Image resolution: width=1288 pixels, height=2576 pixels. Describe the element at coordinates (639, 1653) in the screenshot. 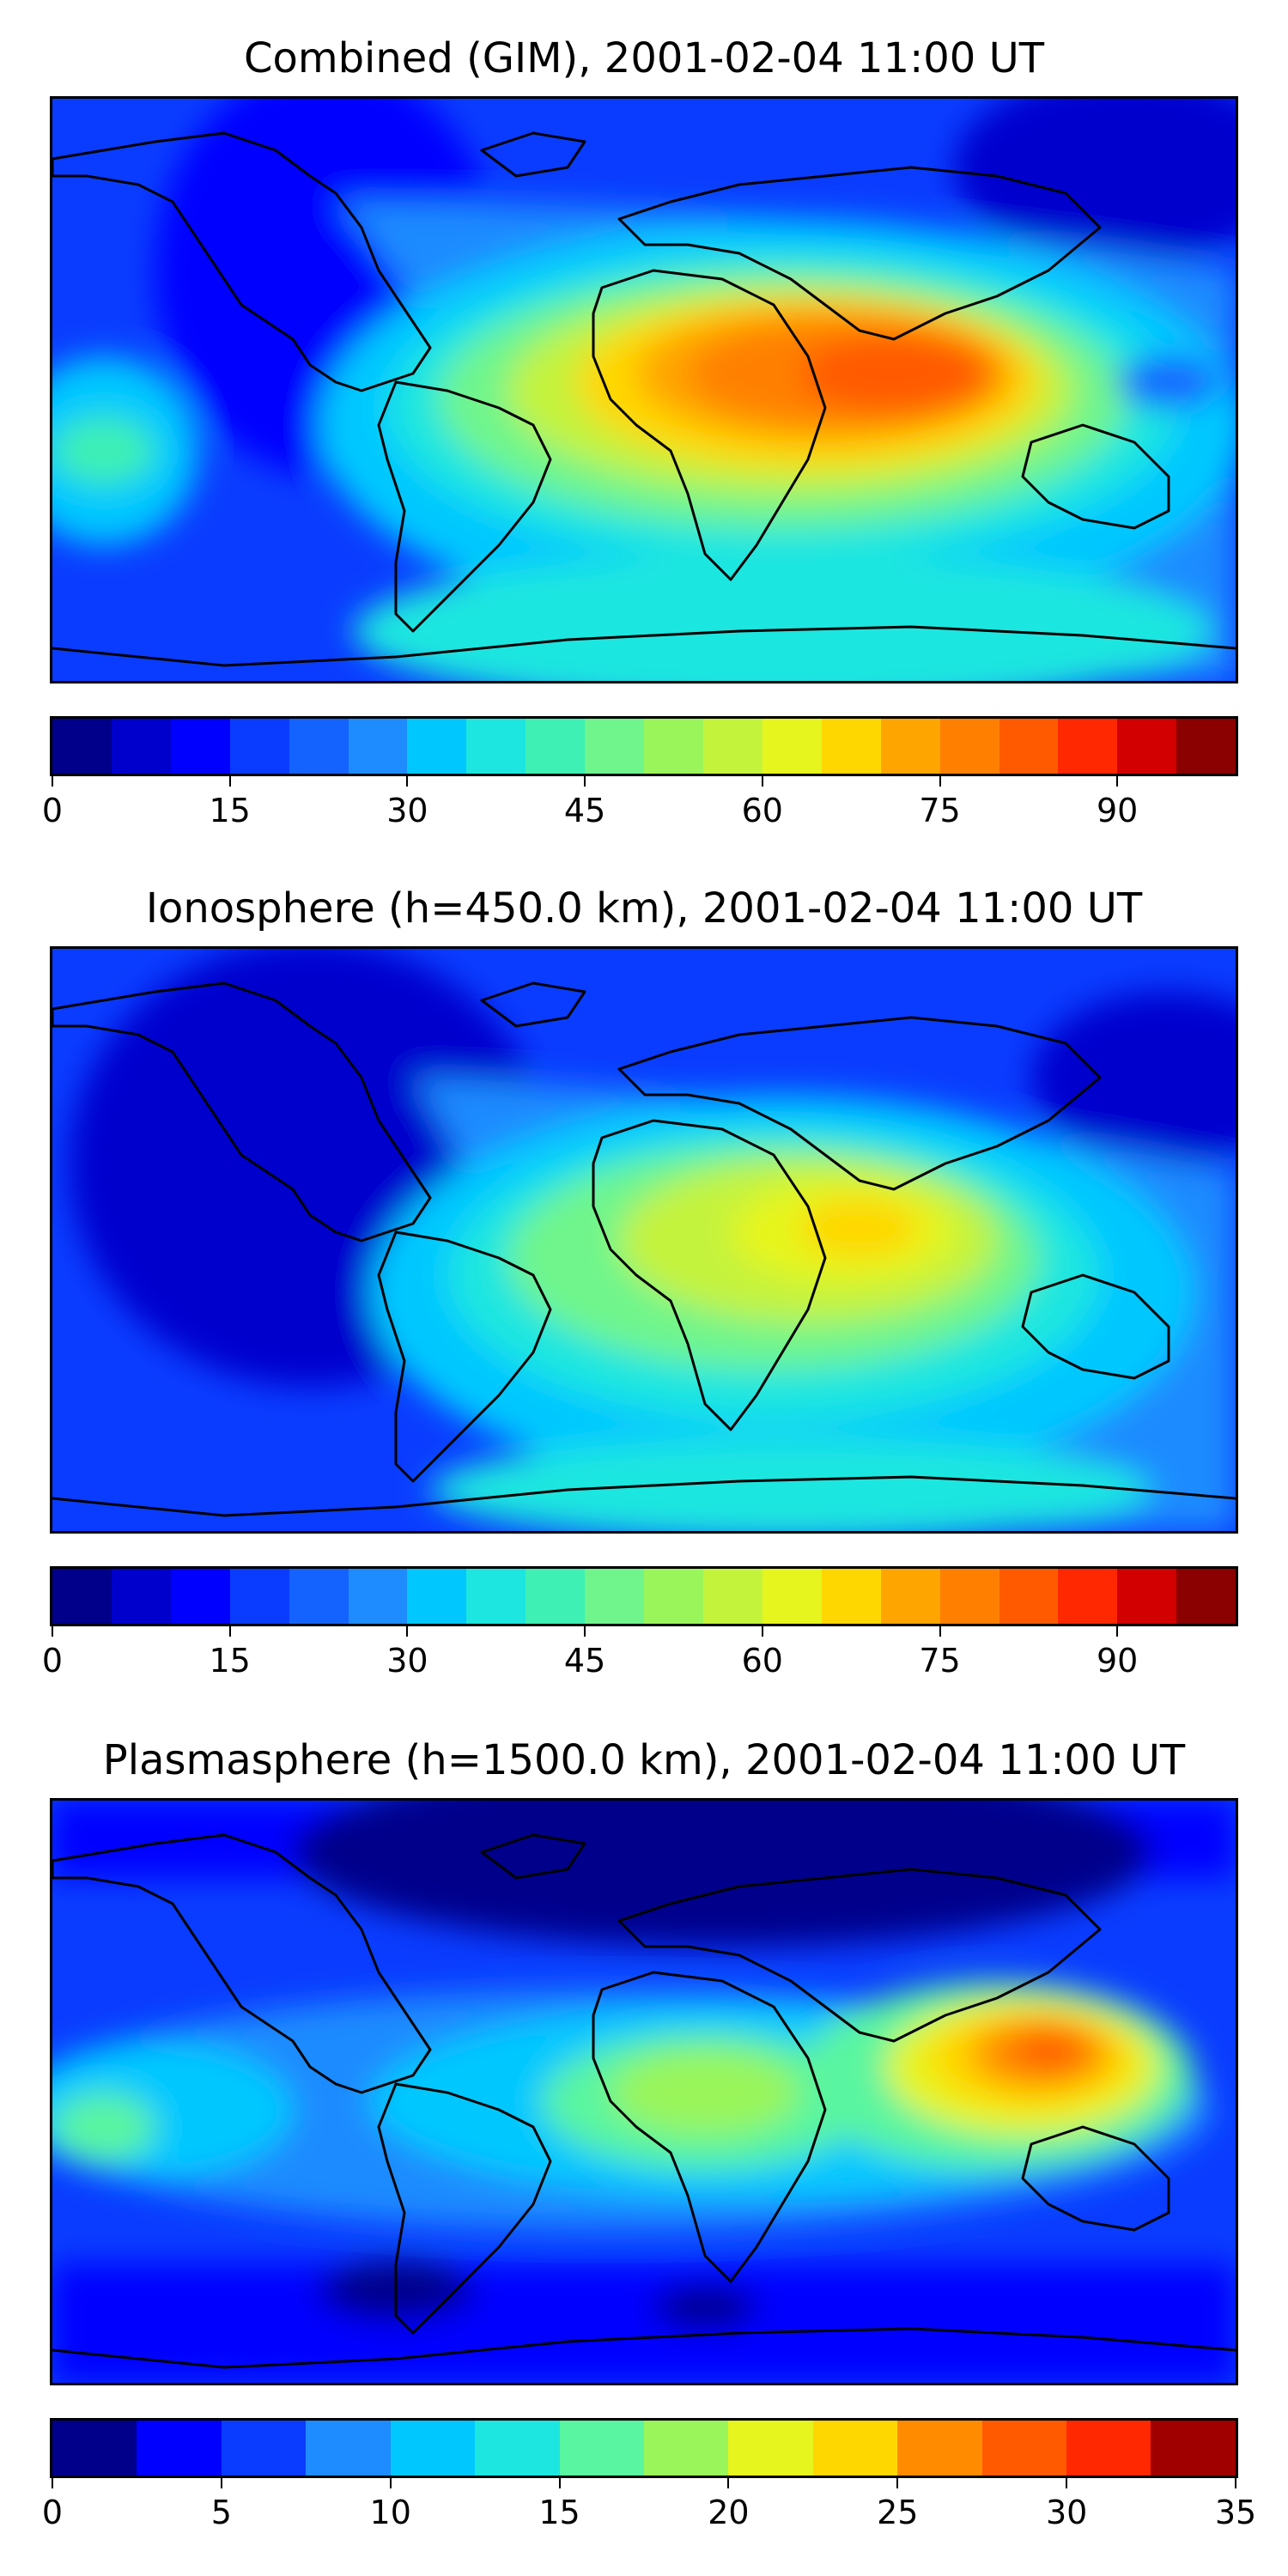

I see `panel-2-colorbar-ticks: 0 15 30 45 60 75 90` at that location.